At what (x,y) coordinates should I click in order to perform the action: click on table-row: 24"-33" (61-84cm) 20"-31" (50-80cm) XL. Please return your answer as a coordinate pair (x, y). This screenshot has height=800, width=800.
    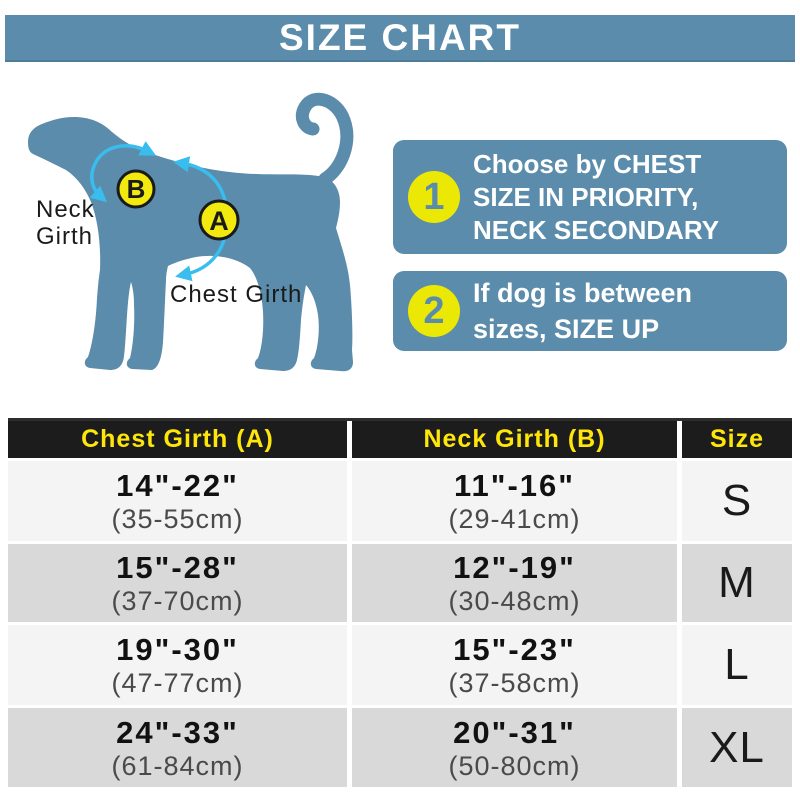
    Looking at the image, I should click on (400, 747).